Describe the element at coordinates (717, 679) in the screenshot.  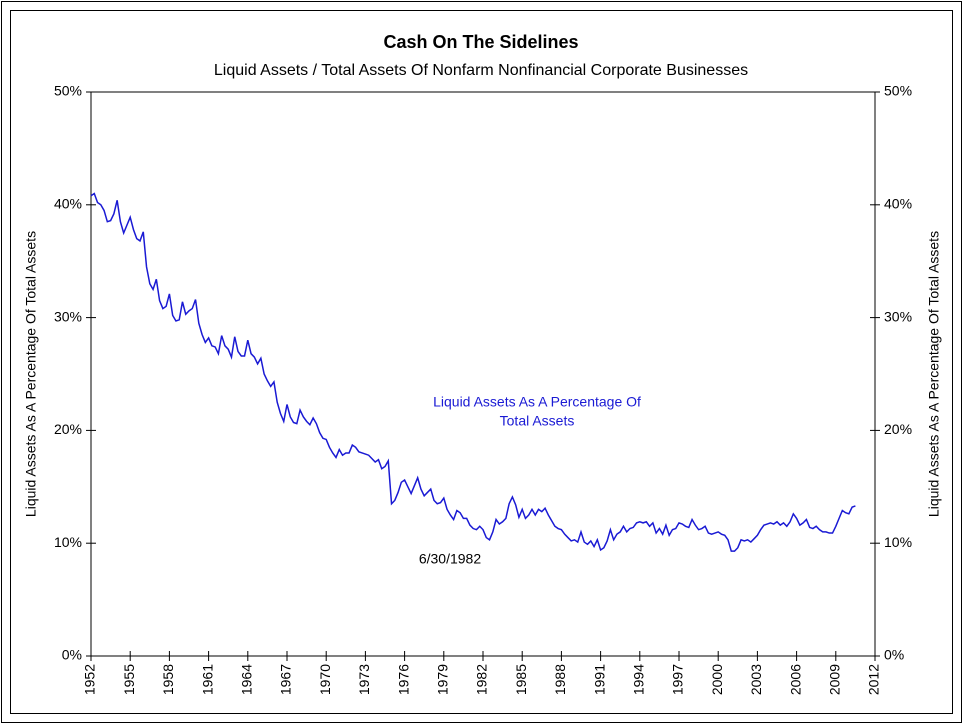
I see `x-tick-label: 2000` at that location.